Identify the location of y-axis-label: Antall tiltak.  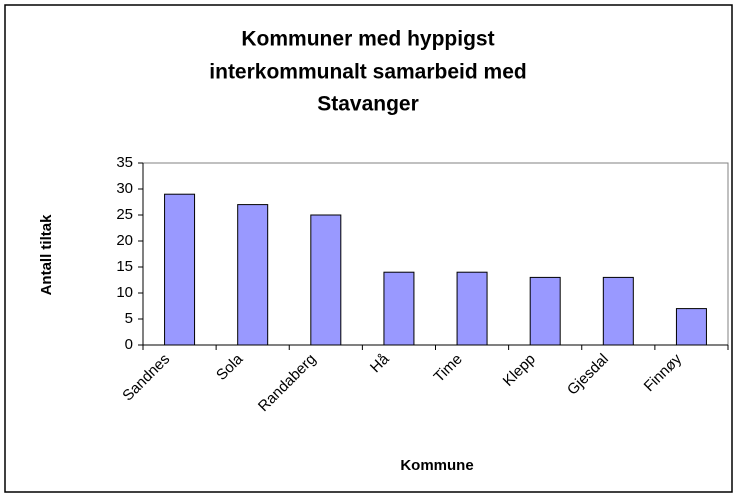
(46, 255).